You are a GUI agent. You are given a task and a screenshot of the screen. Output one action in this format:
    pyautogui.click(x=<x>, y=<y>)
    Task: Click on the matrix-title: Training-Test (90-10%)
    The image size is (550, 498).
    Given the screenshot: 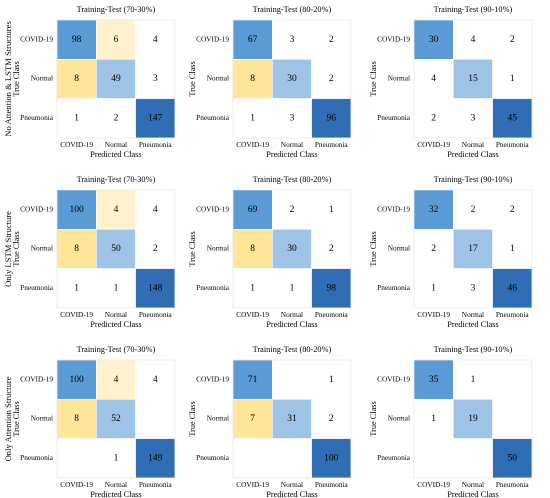 What is the action you would take?
    pyautogui.click(x=473, y=349)
    